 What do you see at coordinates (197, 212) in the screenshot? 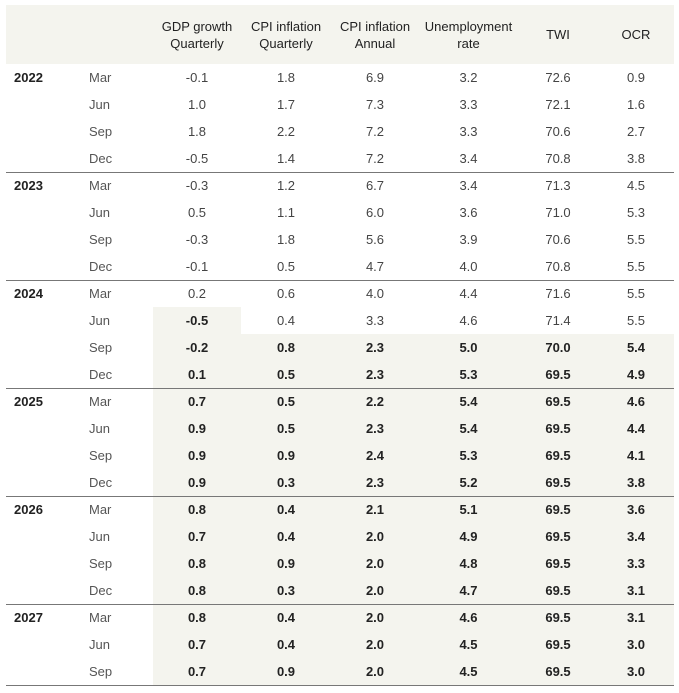
I see `value-cell-gdp-growth: 0.5` at bounding box center [197, 212].